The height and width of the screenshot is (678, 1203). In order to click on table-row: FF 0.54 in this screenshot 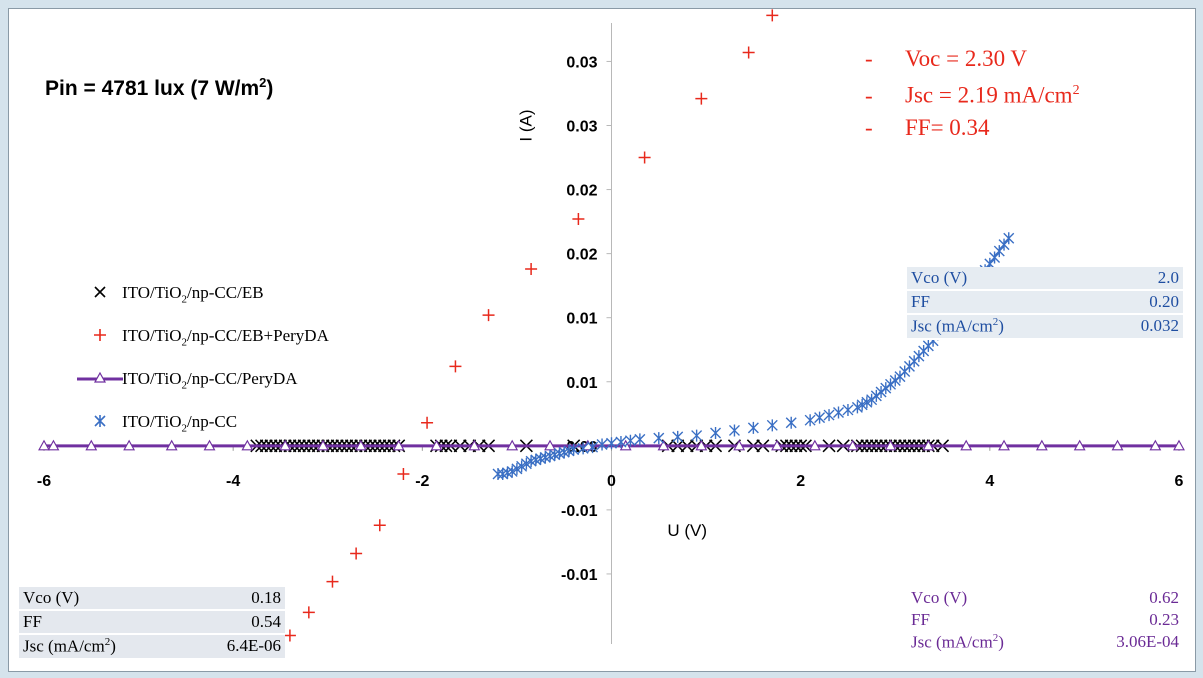, I will do `click(152, 622)`.